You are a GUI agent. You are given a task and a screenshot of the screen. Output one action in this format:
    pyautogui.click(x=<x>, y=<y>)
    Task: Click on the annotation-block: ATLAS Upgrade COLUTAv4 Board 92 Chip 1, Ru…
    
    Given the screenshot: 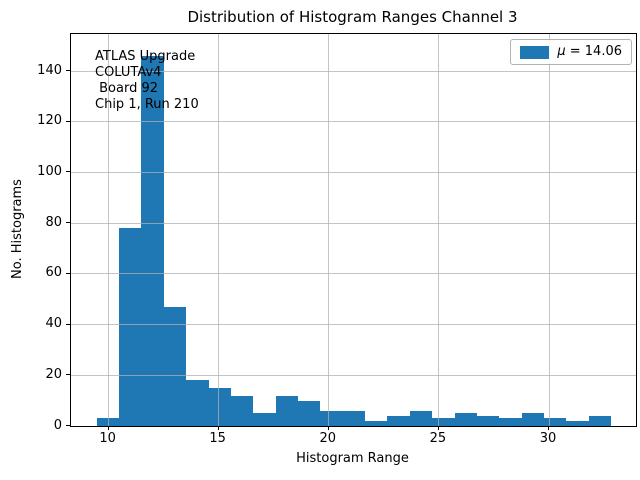 What is the action you would take?
    pyautogui.click(x=147, y=81)
    